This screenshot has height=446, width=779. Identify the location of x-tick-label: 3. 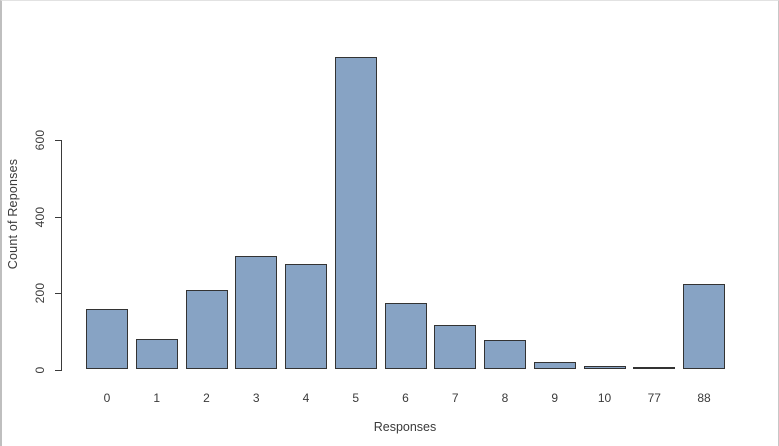
(256, 398).